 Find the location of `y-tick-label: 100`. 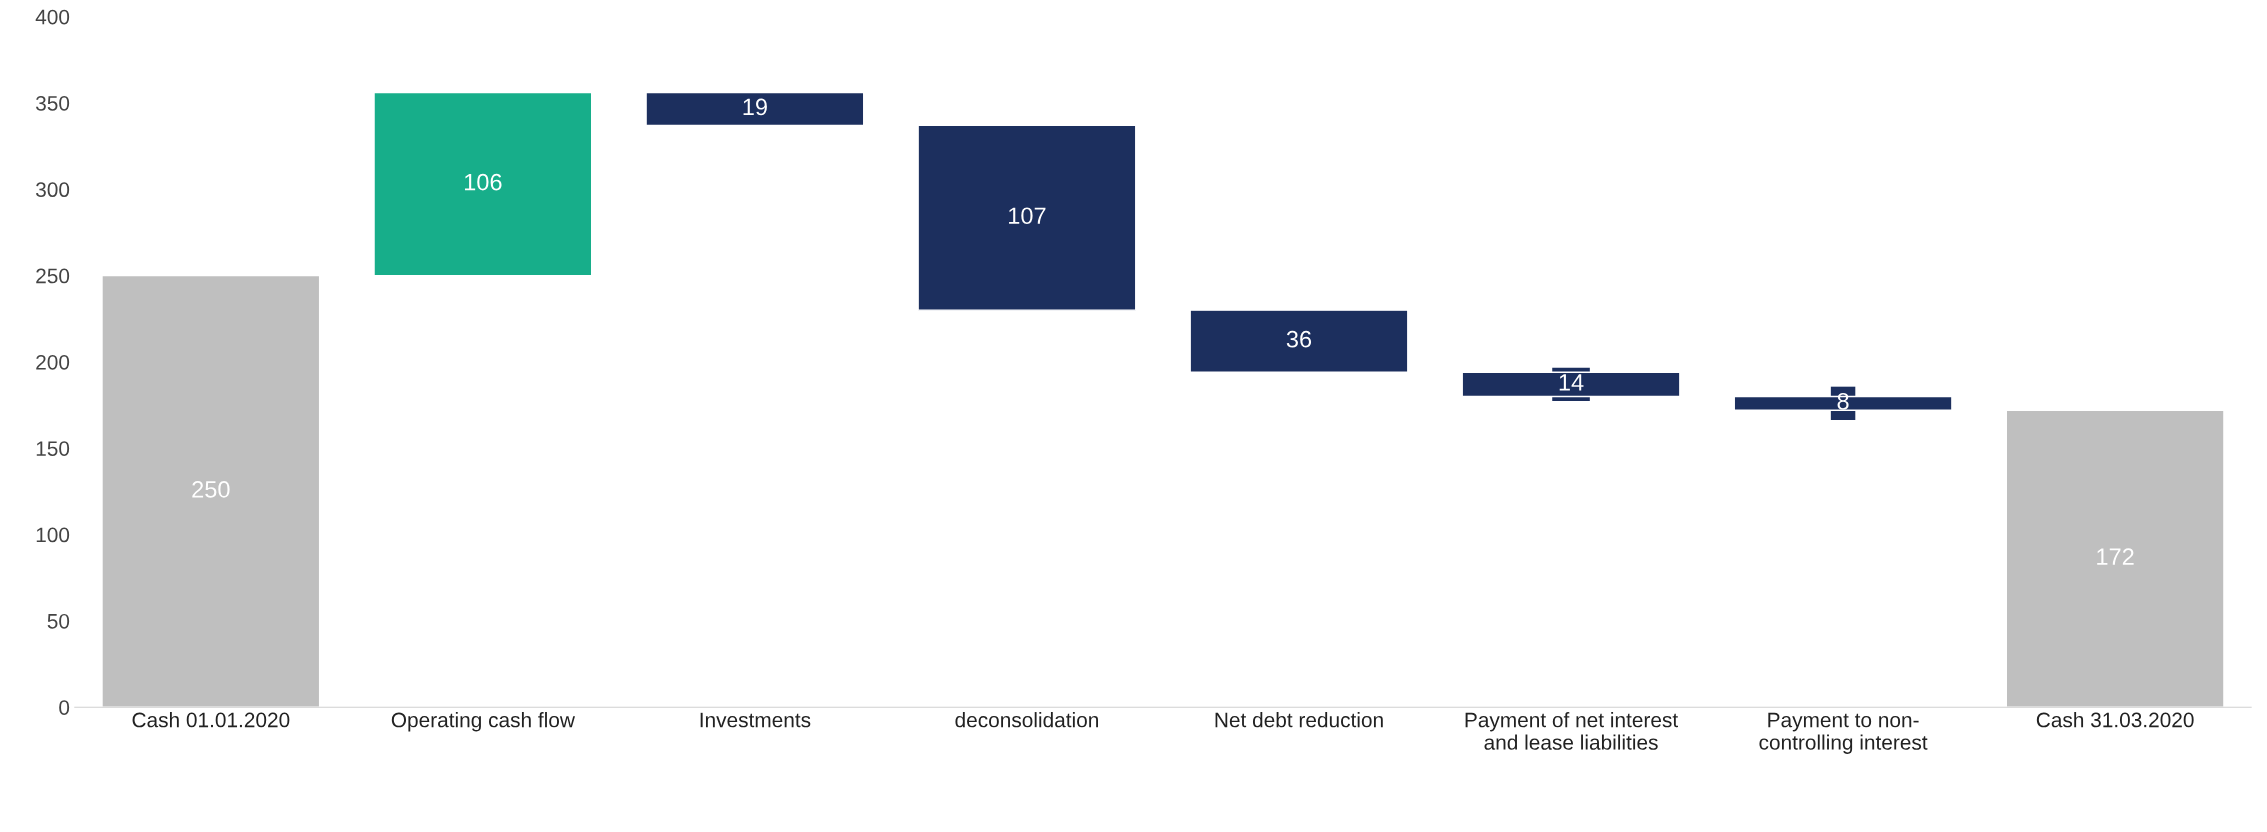

y-tick-label: 100 is located at coordinates (53, 535).